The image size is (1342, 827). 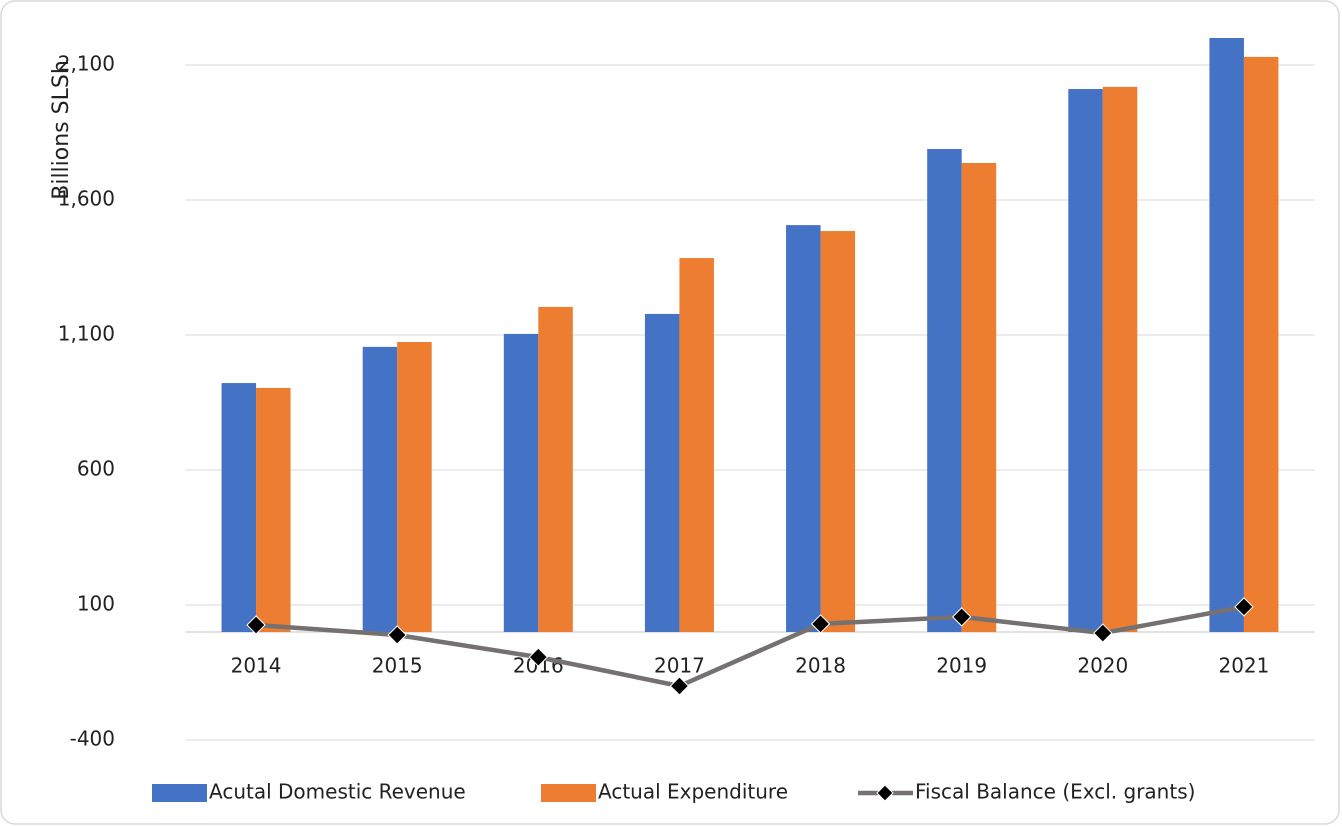 I want to click on y-axis-title: Billions SLSh, so click(x=61, y=130).